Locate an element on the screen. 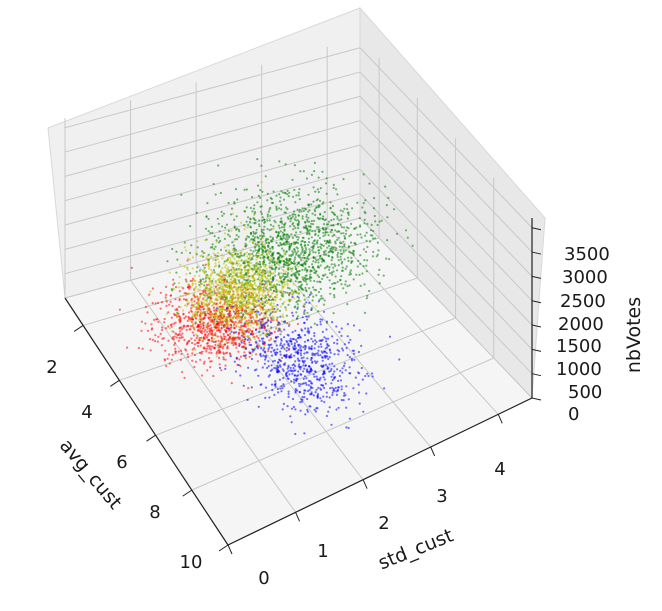 The height and width of the screenshot is (611, 662). grid-line is located at coordinates (446, 138).